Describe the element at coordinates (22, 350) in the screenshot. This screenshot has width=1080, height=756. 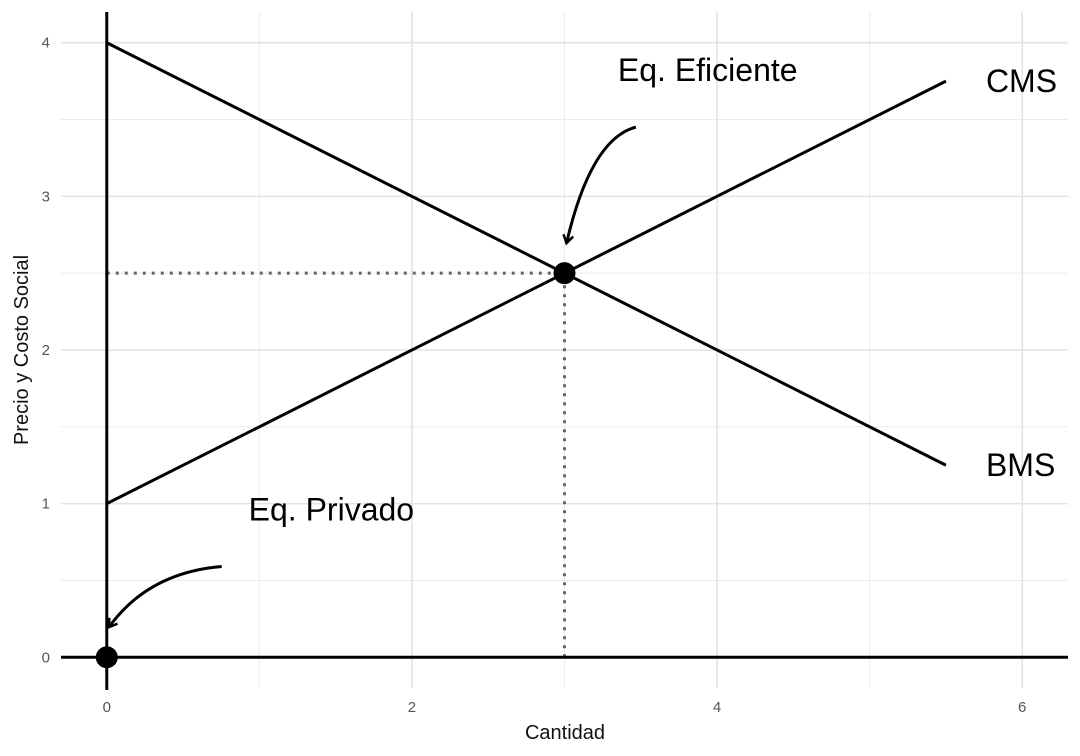
I see `y-axis-title: Precio y Costo Social` at that location.